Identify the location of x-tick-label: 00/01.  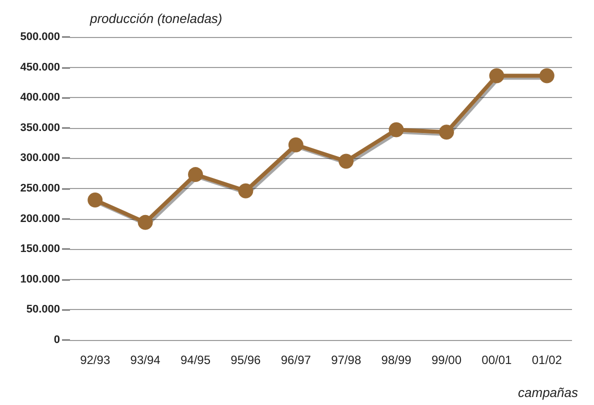
(497, 360).